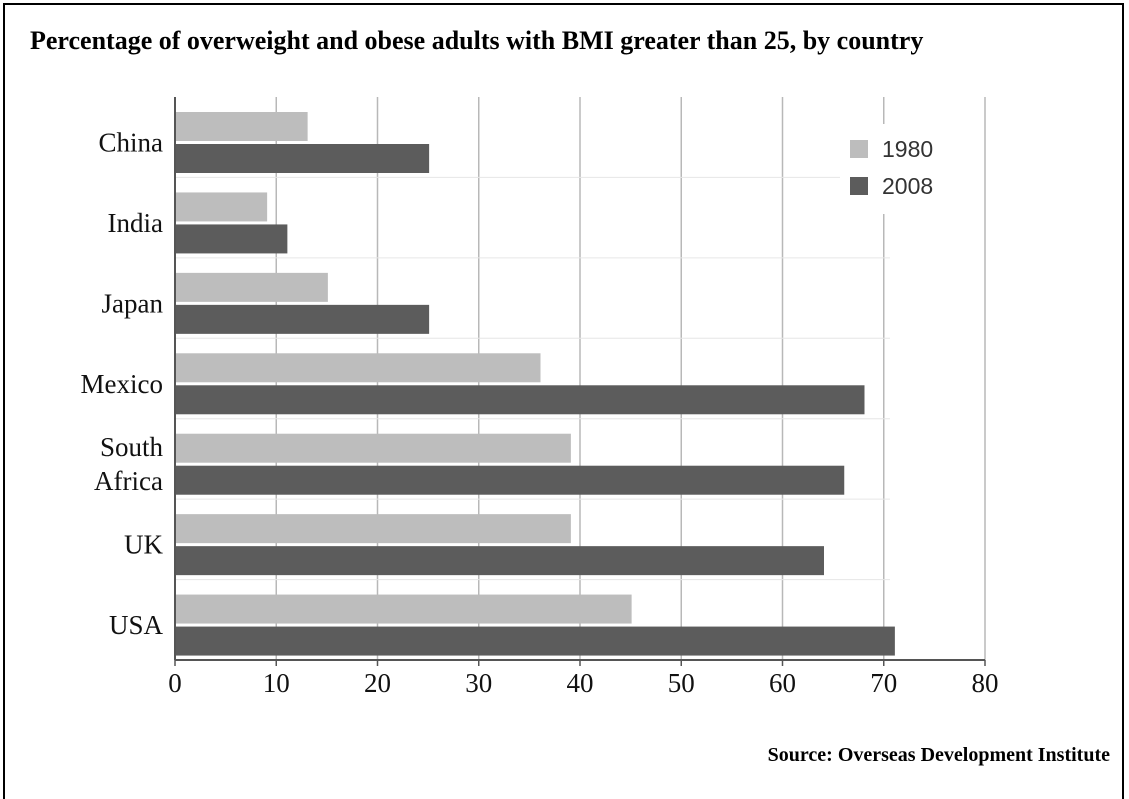 The image size is (1129, 799). What do you see at coordinates (478, 683) in the screenshot?
I see `x-tick-label: 30` at bounding box center [478, 683].